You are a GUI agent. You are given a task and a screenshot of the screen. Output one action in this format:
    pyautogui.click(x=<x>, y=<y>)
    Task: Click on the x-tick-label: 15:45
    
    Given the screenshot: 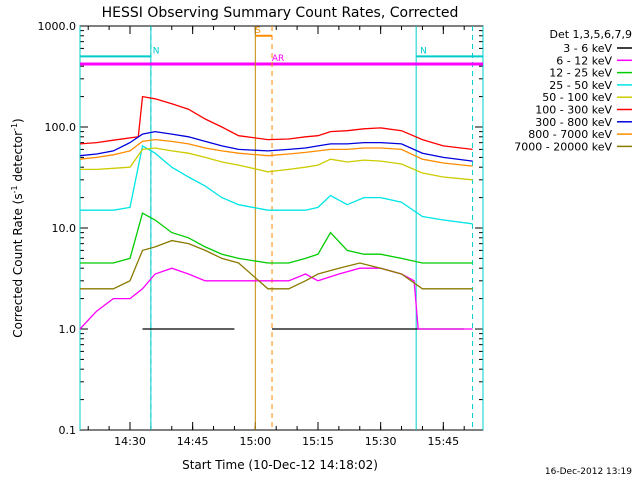 What is the action you would take?
    pyautogui.click(x=443, y=441)
    